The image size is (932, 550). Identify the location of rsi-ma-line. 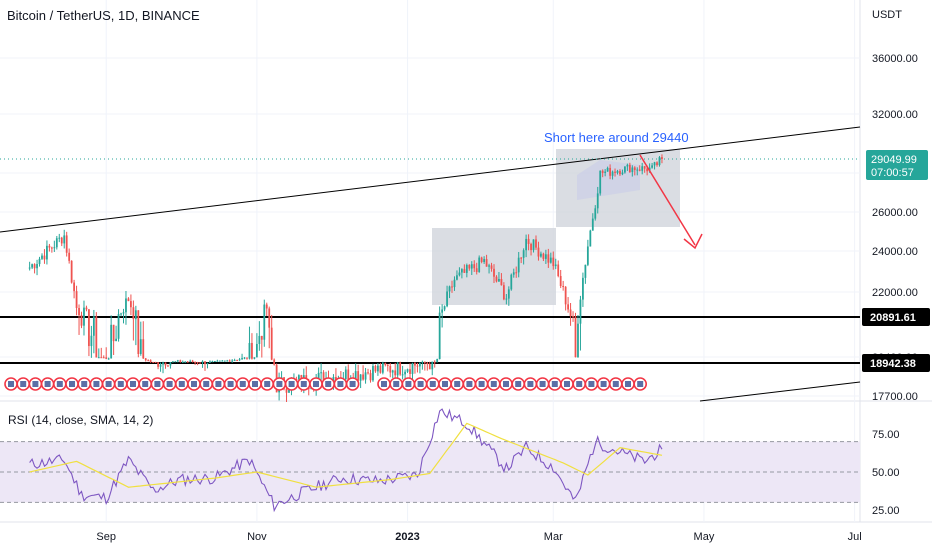
(346, 455).